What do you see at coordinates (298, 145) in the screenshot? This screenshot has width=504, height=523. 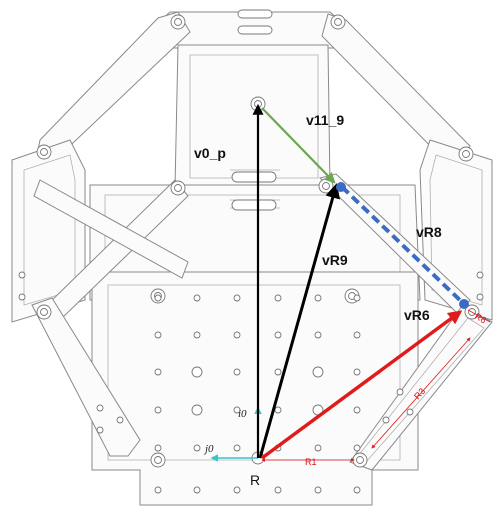 I see `v11-9-arrow` at bounding box center [298, 145].